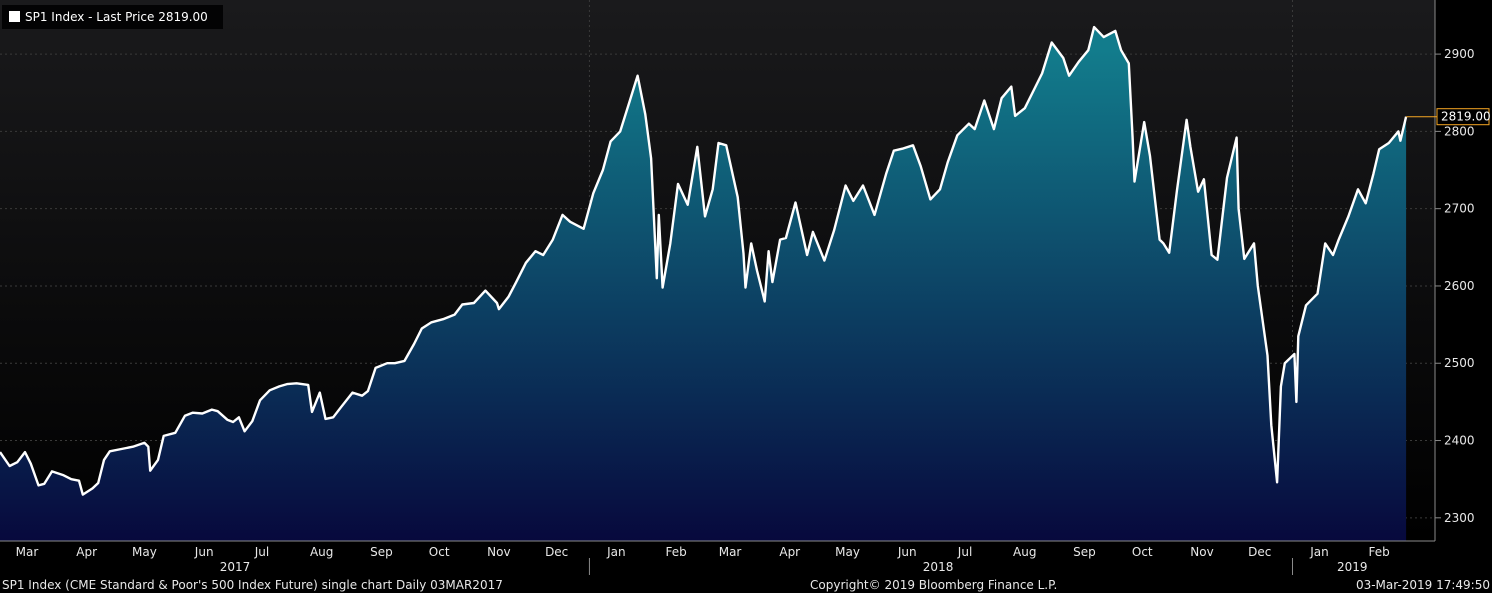 This screenshot has height=593, width=1492. What do you see at coordinates (1459, 363) in the screenshot?
I see `y-tick-label: 2500` at bounding box center [1459, 363].